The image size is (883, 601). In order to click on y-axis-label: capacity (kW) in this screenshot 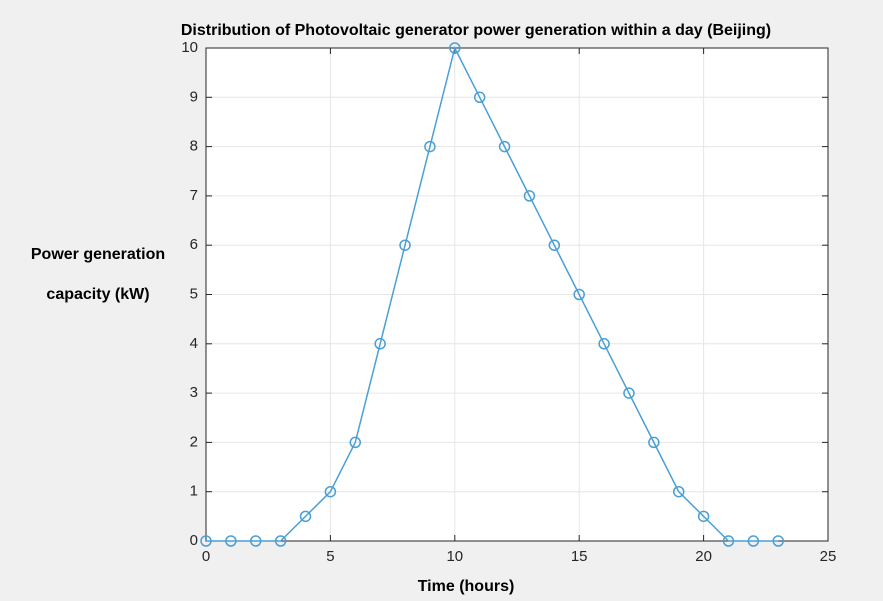, I will do `click(97, 294)`.